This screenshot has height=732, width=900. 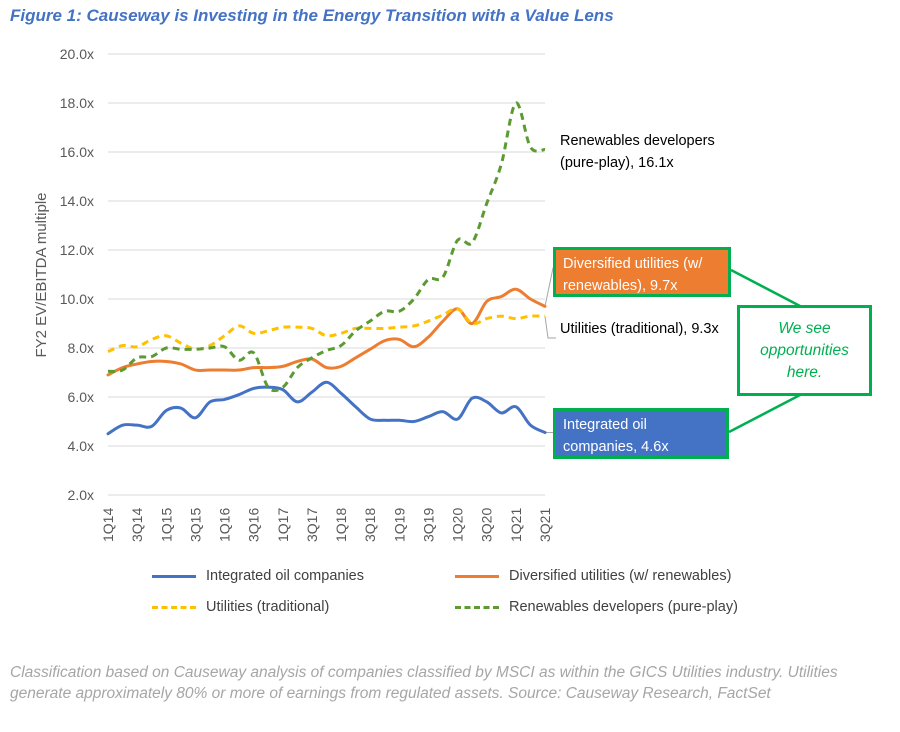 What do you see at coordinates (41, 274) in the screenshot?
I see `y-axis-label: FY2 EV/EBITDA multiple` at bounding box center [41, 274].